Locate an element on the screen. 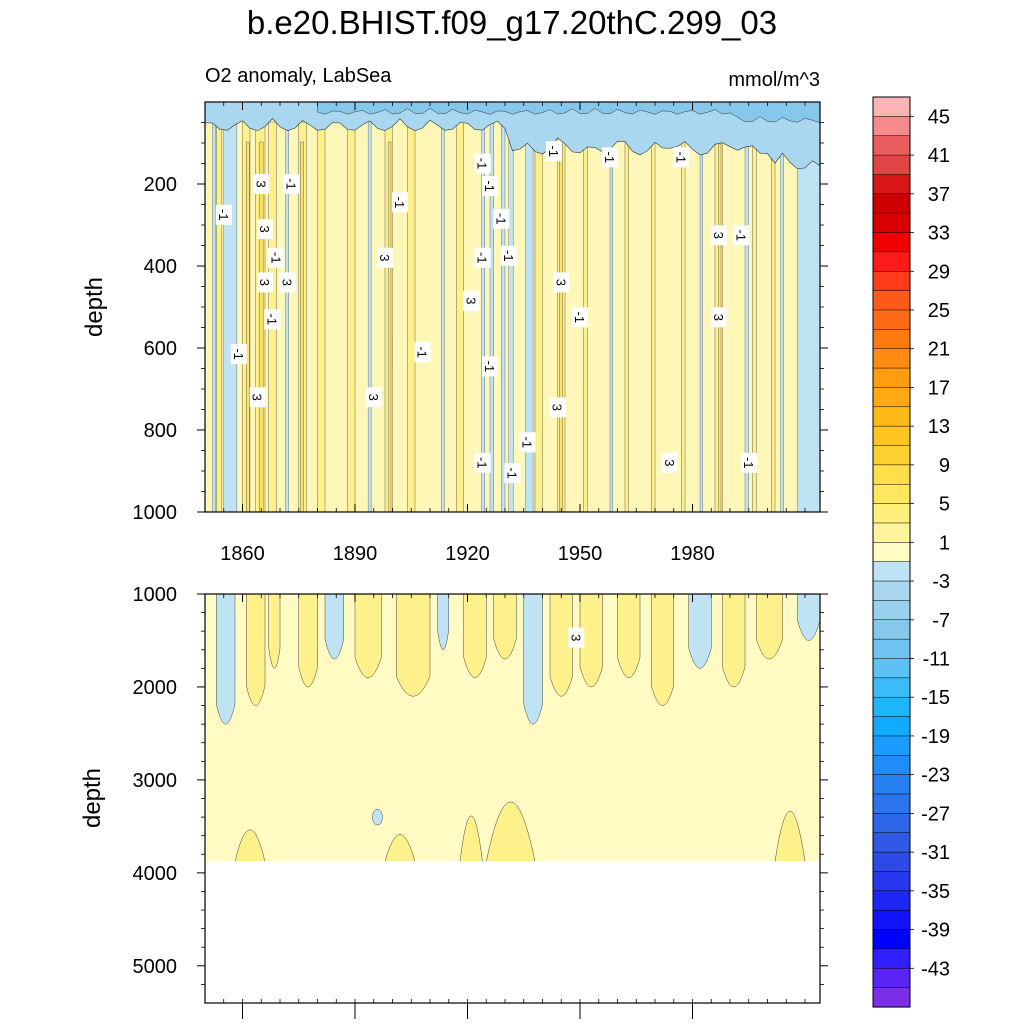 The height and width of the screenshot is (1024, 1024). y-tick-label: 1000 is located at coordinates (155, 595).